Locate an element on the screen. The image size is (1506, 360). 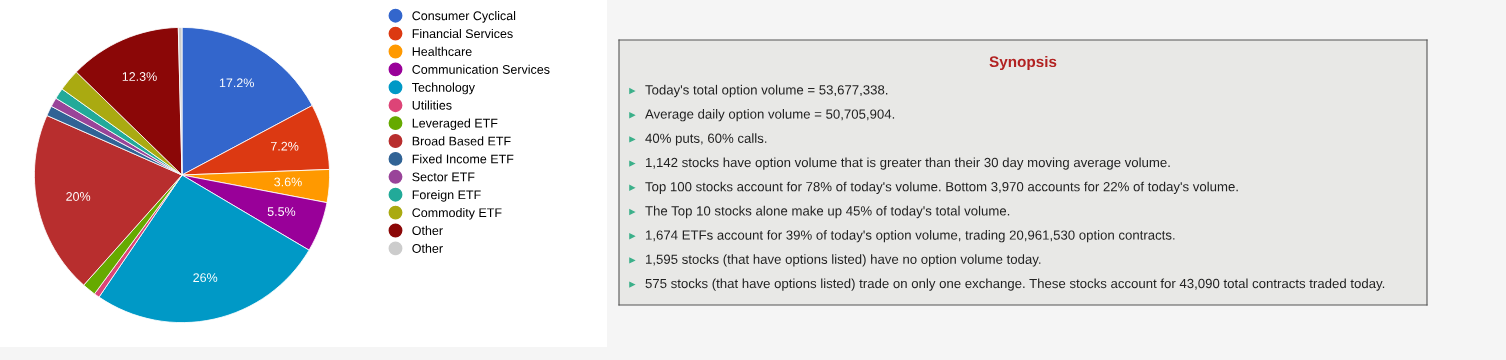
legend-label: Communication Services is located at coordinates (481, 69).